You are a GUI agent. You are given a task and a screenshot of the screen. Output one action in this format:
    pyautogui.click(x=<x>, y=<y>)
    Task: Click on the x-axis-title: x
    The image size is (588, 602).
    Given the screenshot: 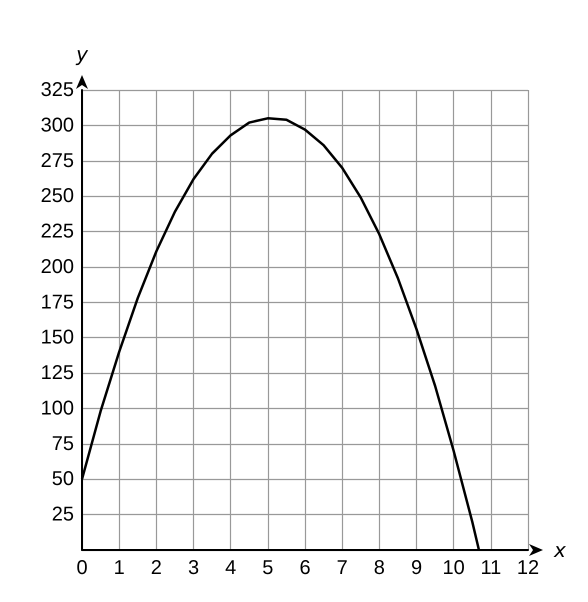 What is the action you would take?
    pyautogui.click(x=559, y=550)
    